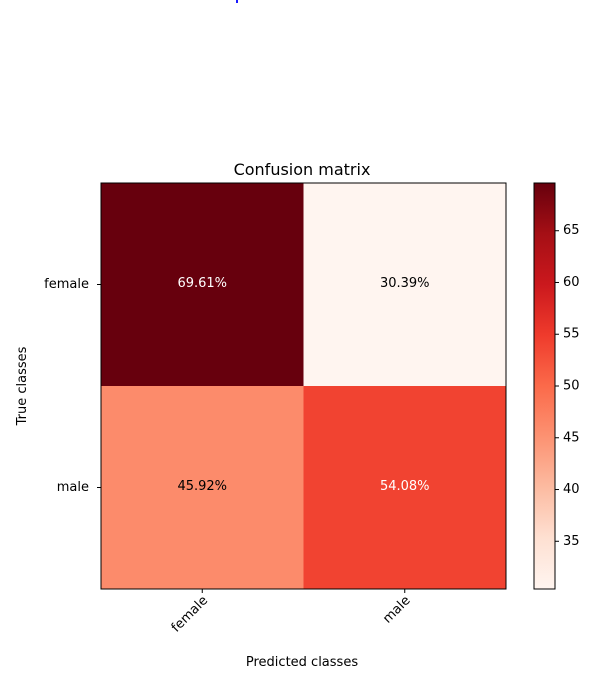  What do you see at coordinates (571, 282) in the screenshot?
I see `colorbar-tick-label: 60` at bounding box center [571, 282].